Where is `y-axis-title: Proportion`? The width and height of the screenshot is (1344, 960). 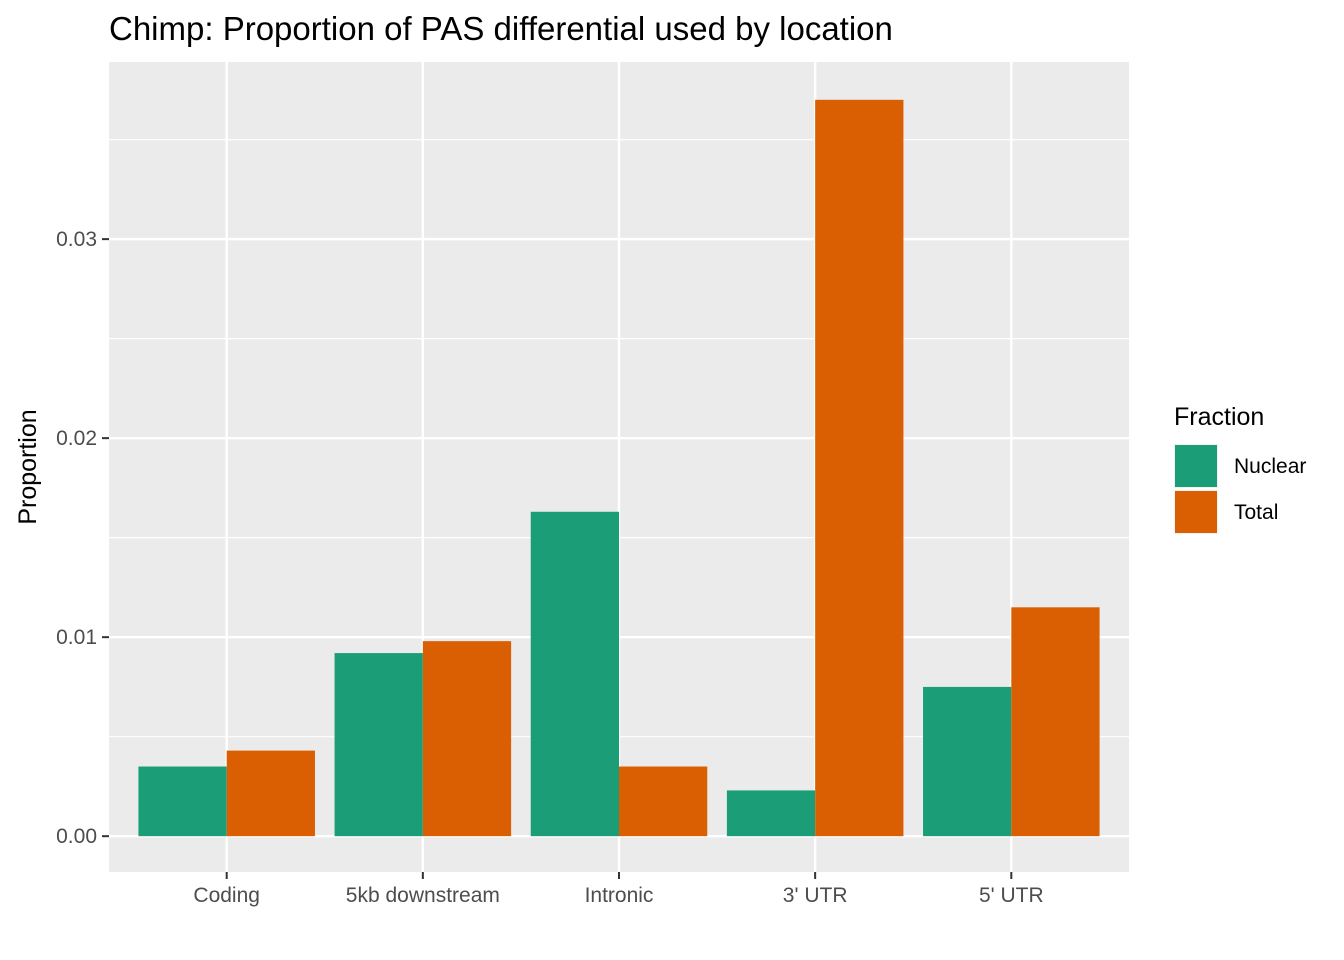
y-axis-title: Proportion is located at coordinates (28, 466).